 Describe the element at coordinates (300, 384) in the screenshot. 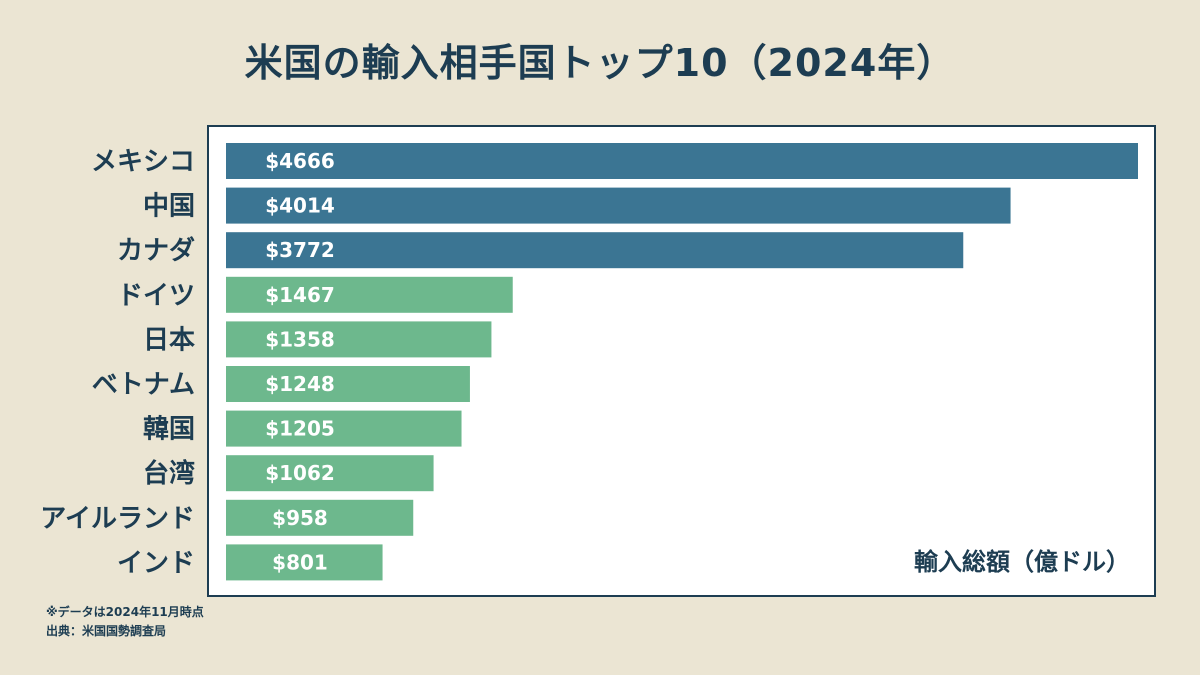

I see `value-label-6: $1248` at that location.